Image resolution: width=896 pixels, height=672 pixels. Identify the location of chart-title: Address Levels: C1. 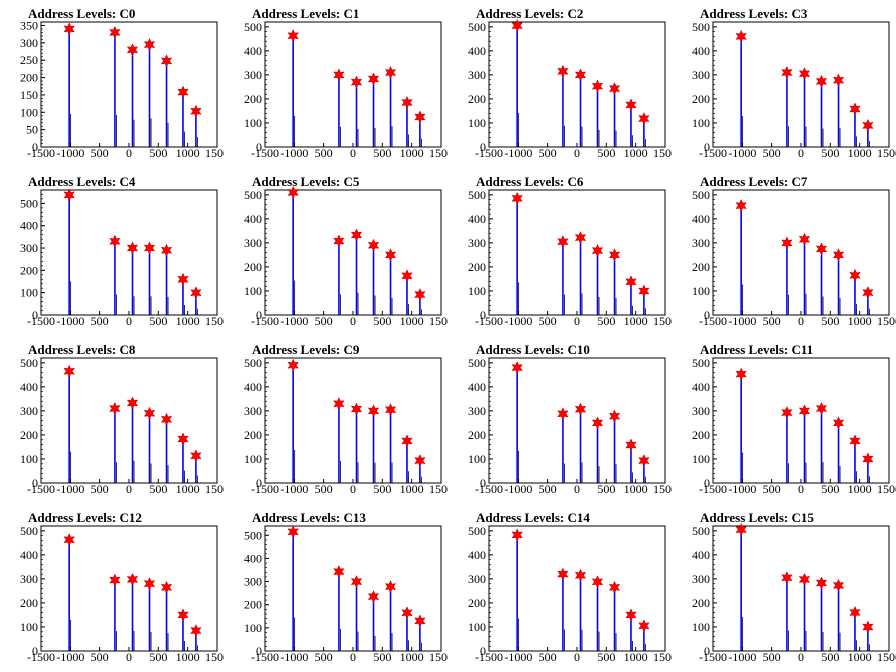
(306, 13).